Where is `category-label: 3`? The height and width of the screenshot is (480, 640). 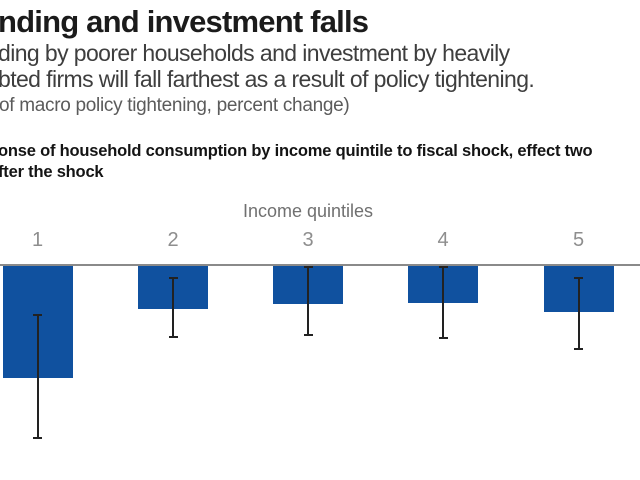
category-label: 3 is located at coordinates (308, 240).